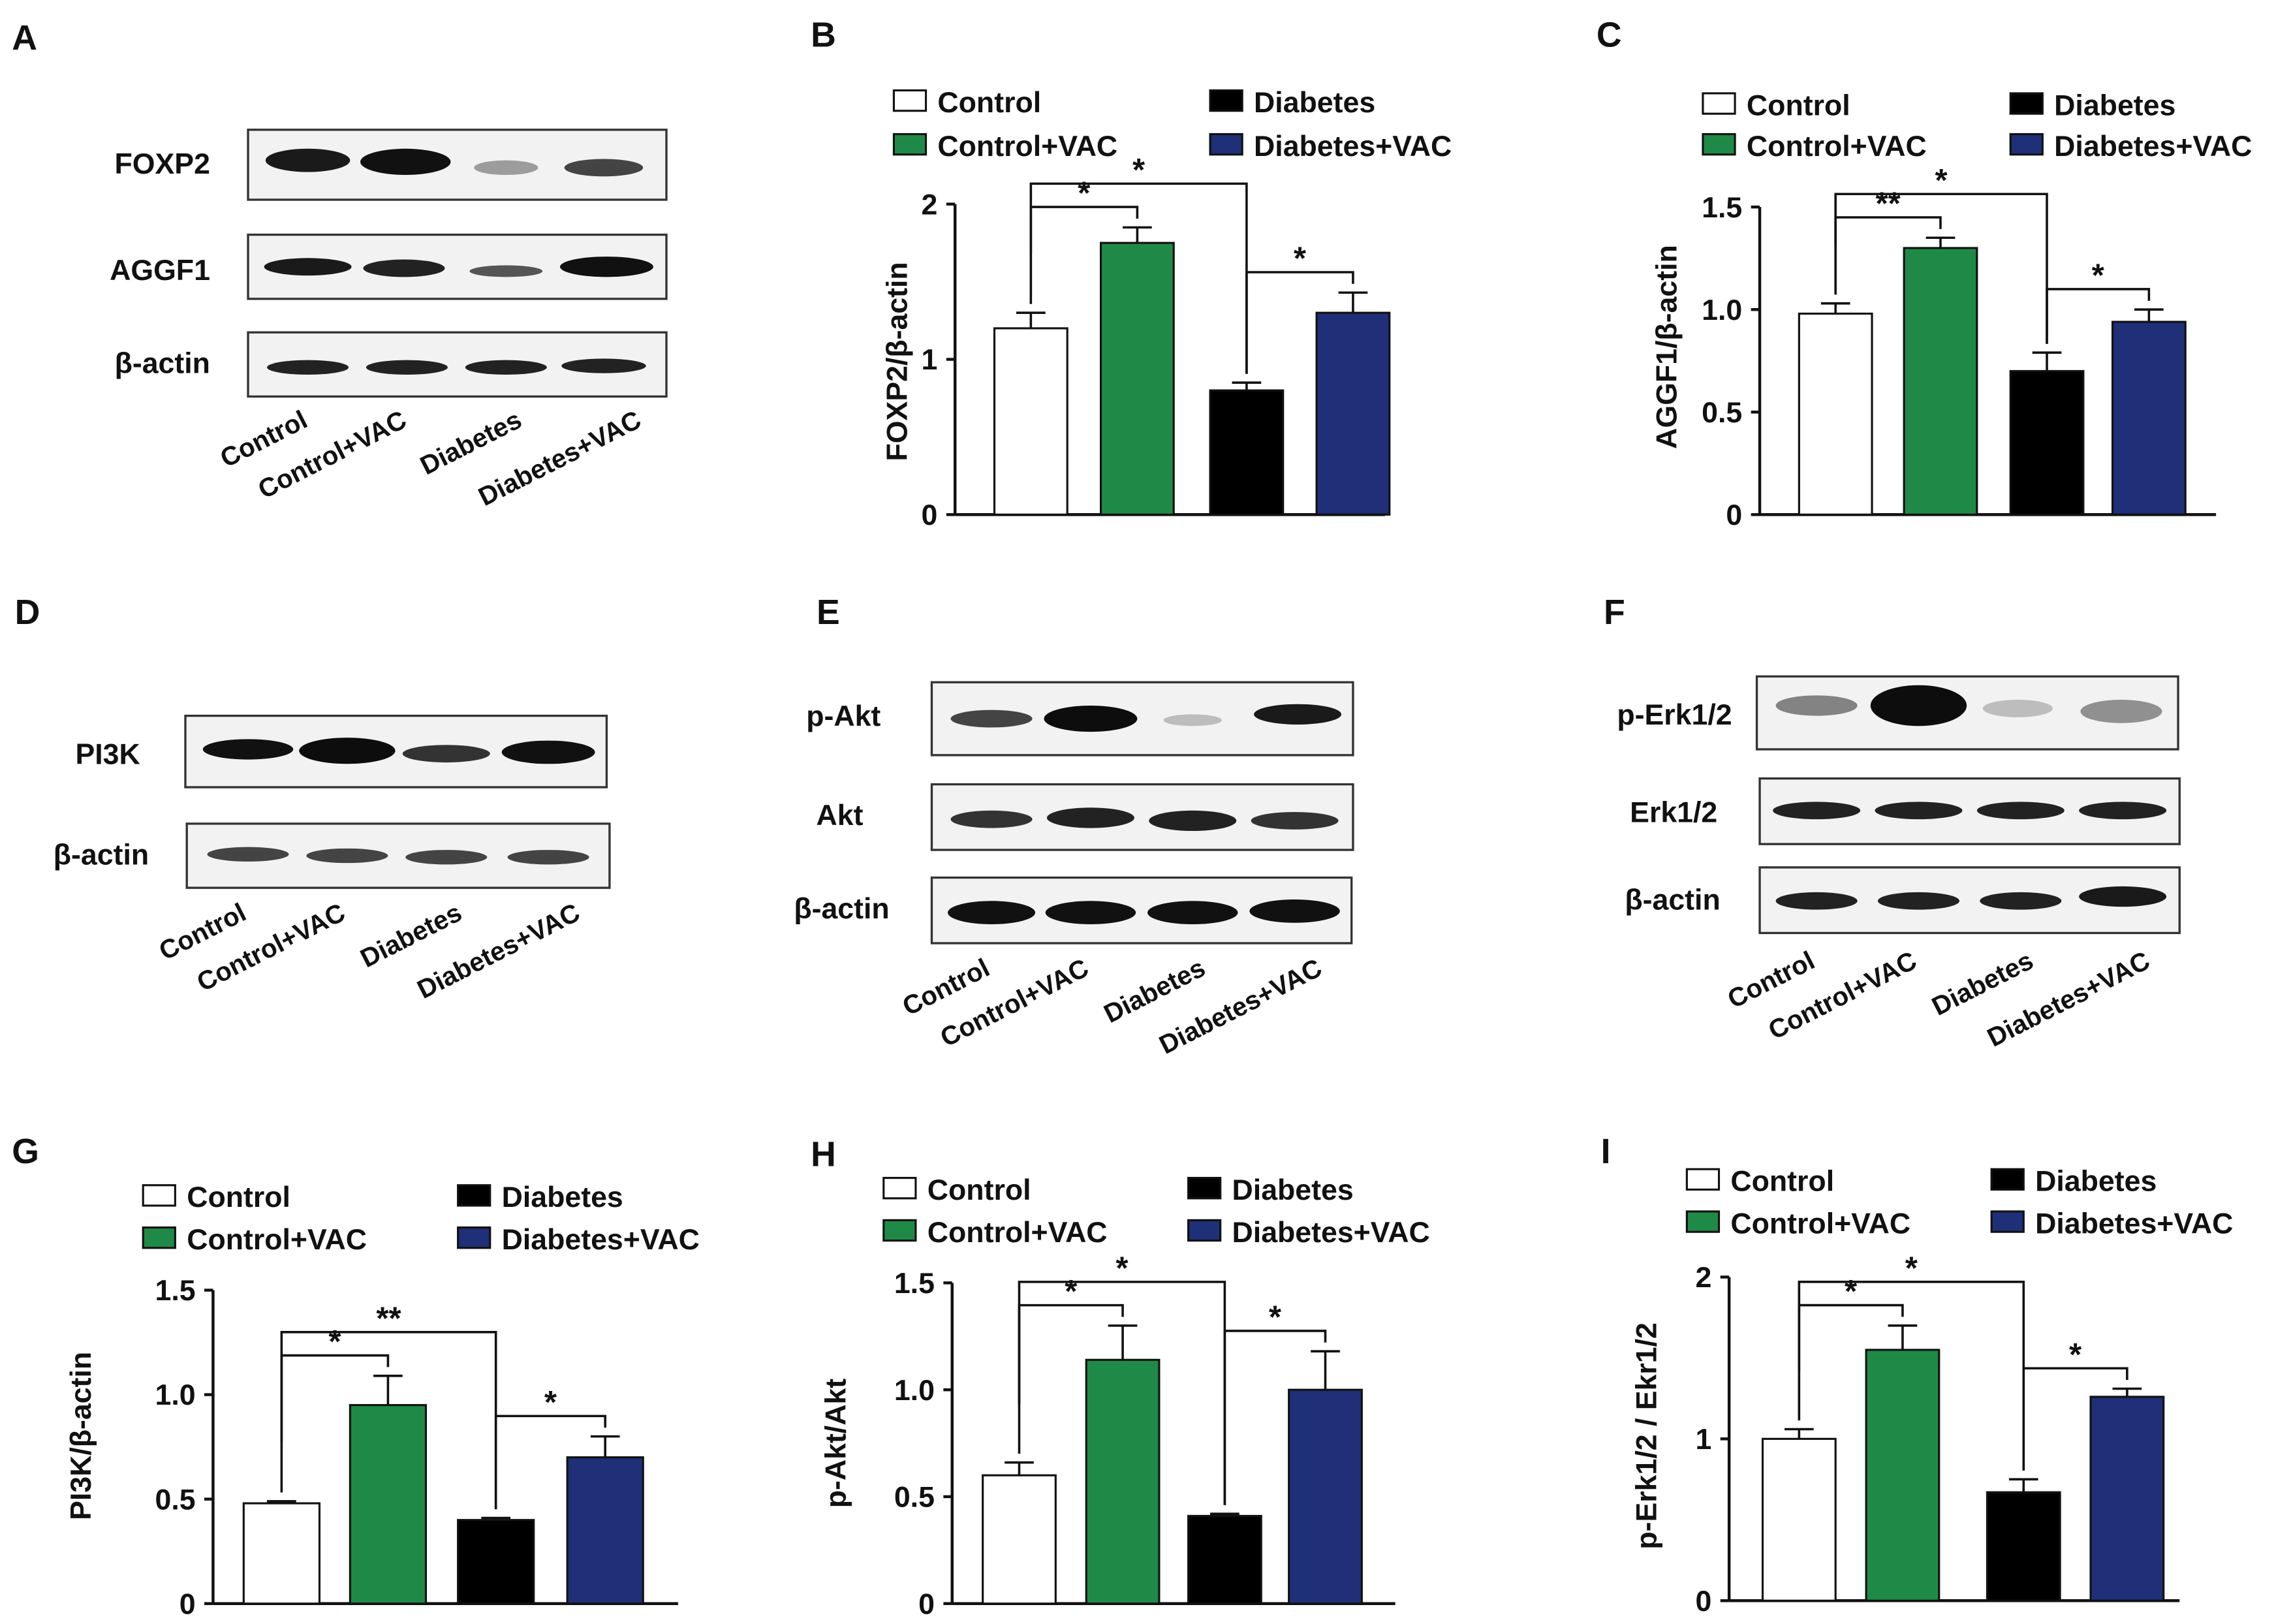 This screenshot has height=1624, width=2276. I want to click on y-tick-label: 1.0, so click(1722, 310).